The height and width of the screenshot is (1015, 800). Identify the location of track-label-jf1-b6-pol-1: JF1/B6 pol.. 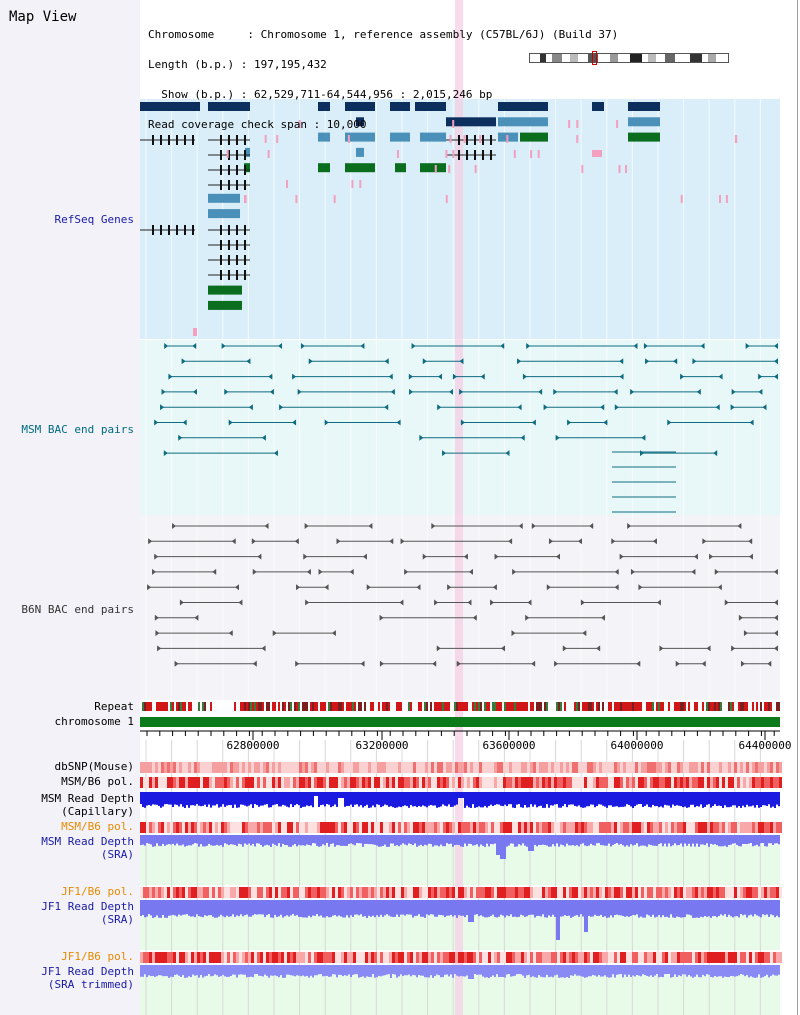
(97, 891).